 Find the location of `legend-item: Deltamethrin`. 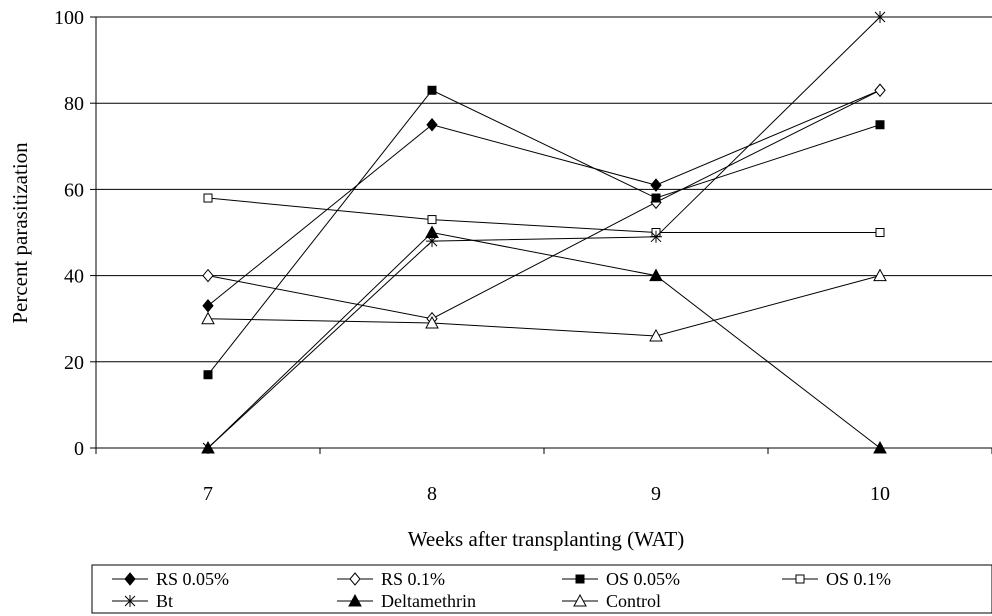

legend-item: Deltamethrin is located at coordinates (406, 601).